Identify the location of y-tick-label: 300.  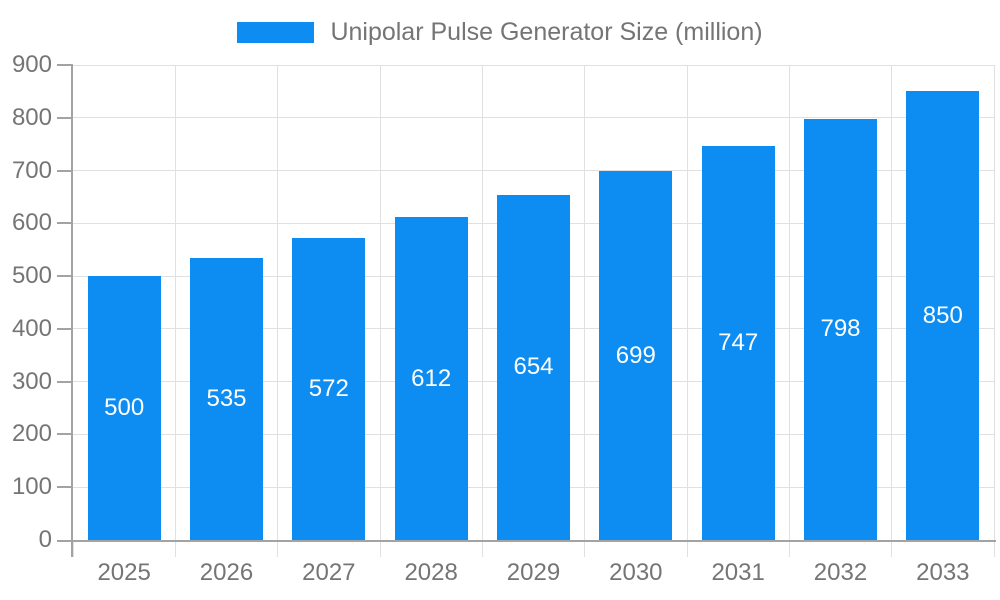
(31, 381).